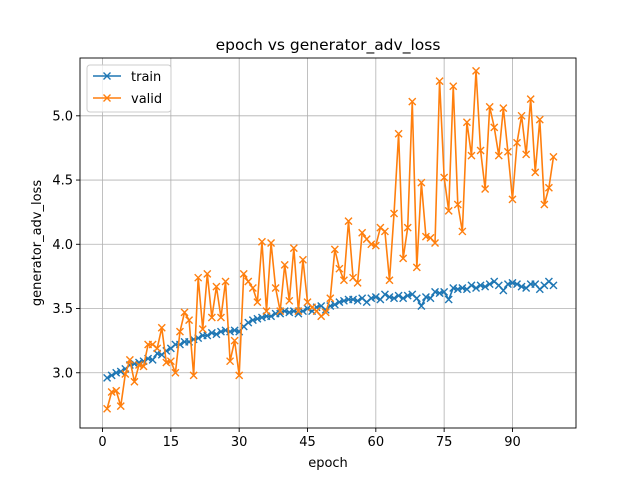 This screenshot has height=480, width=640. I want to click on x-tick-label: 75, so click(444, 442).